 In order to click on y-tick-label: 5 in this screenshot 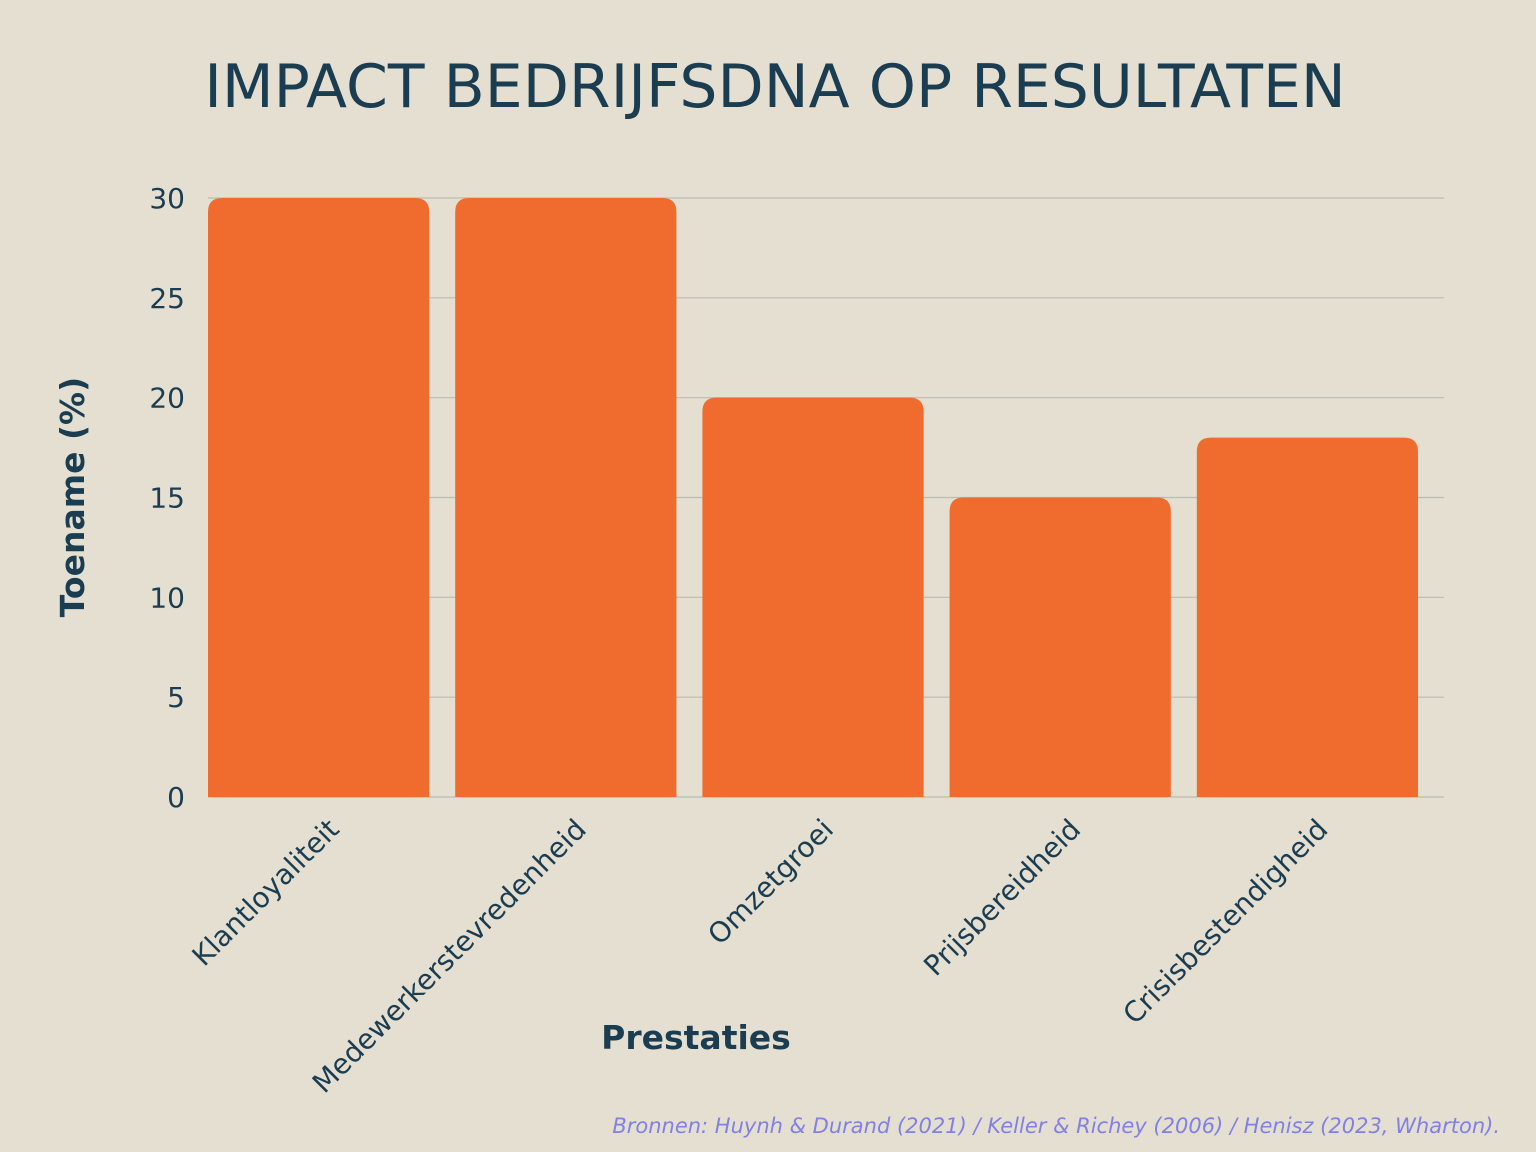, I will do `click(176, 697)`.